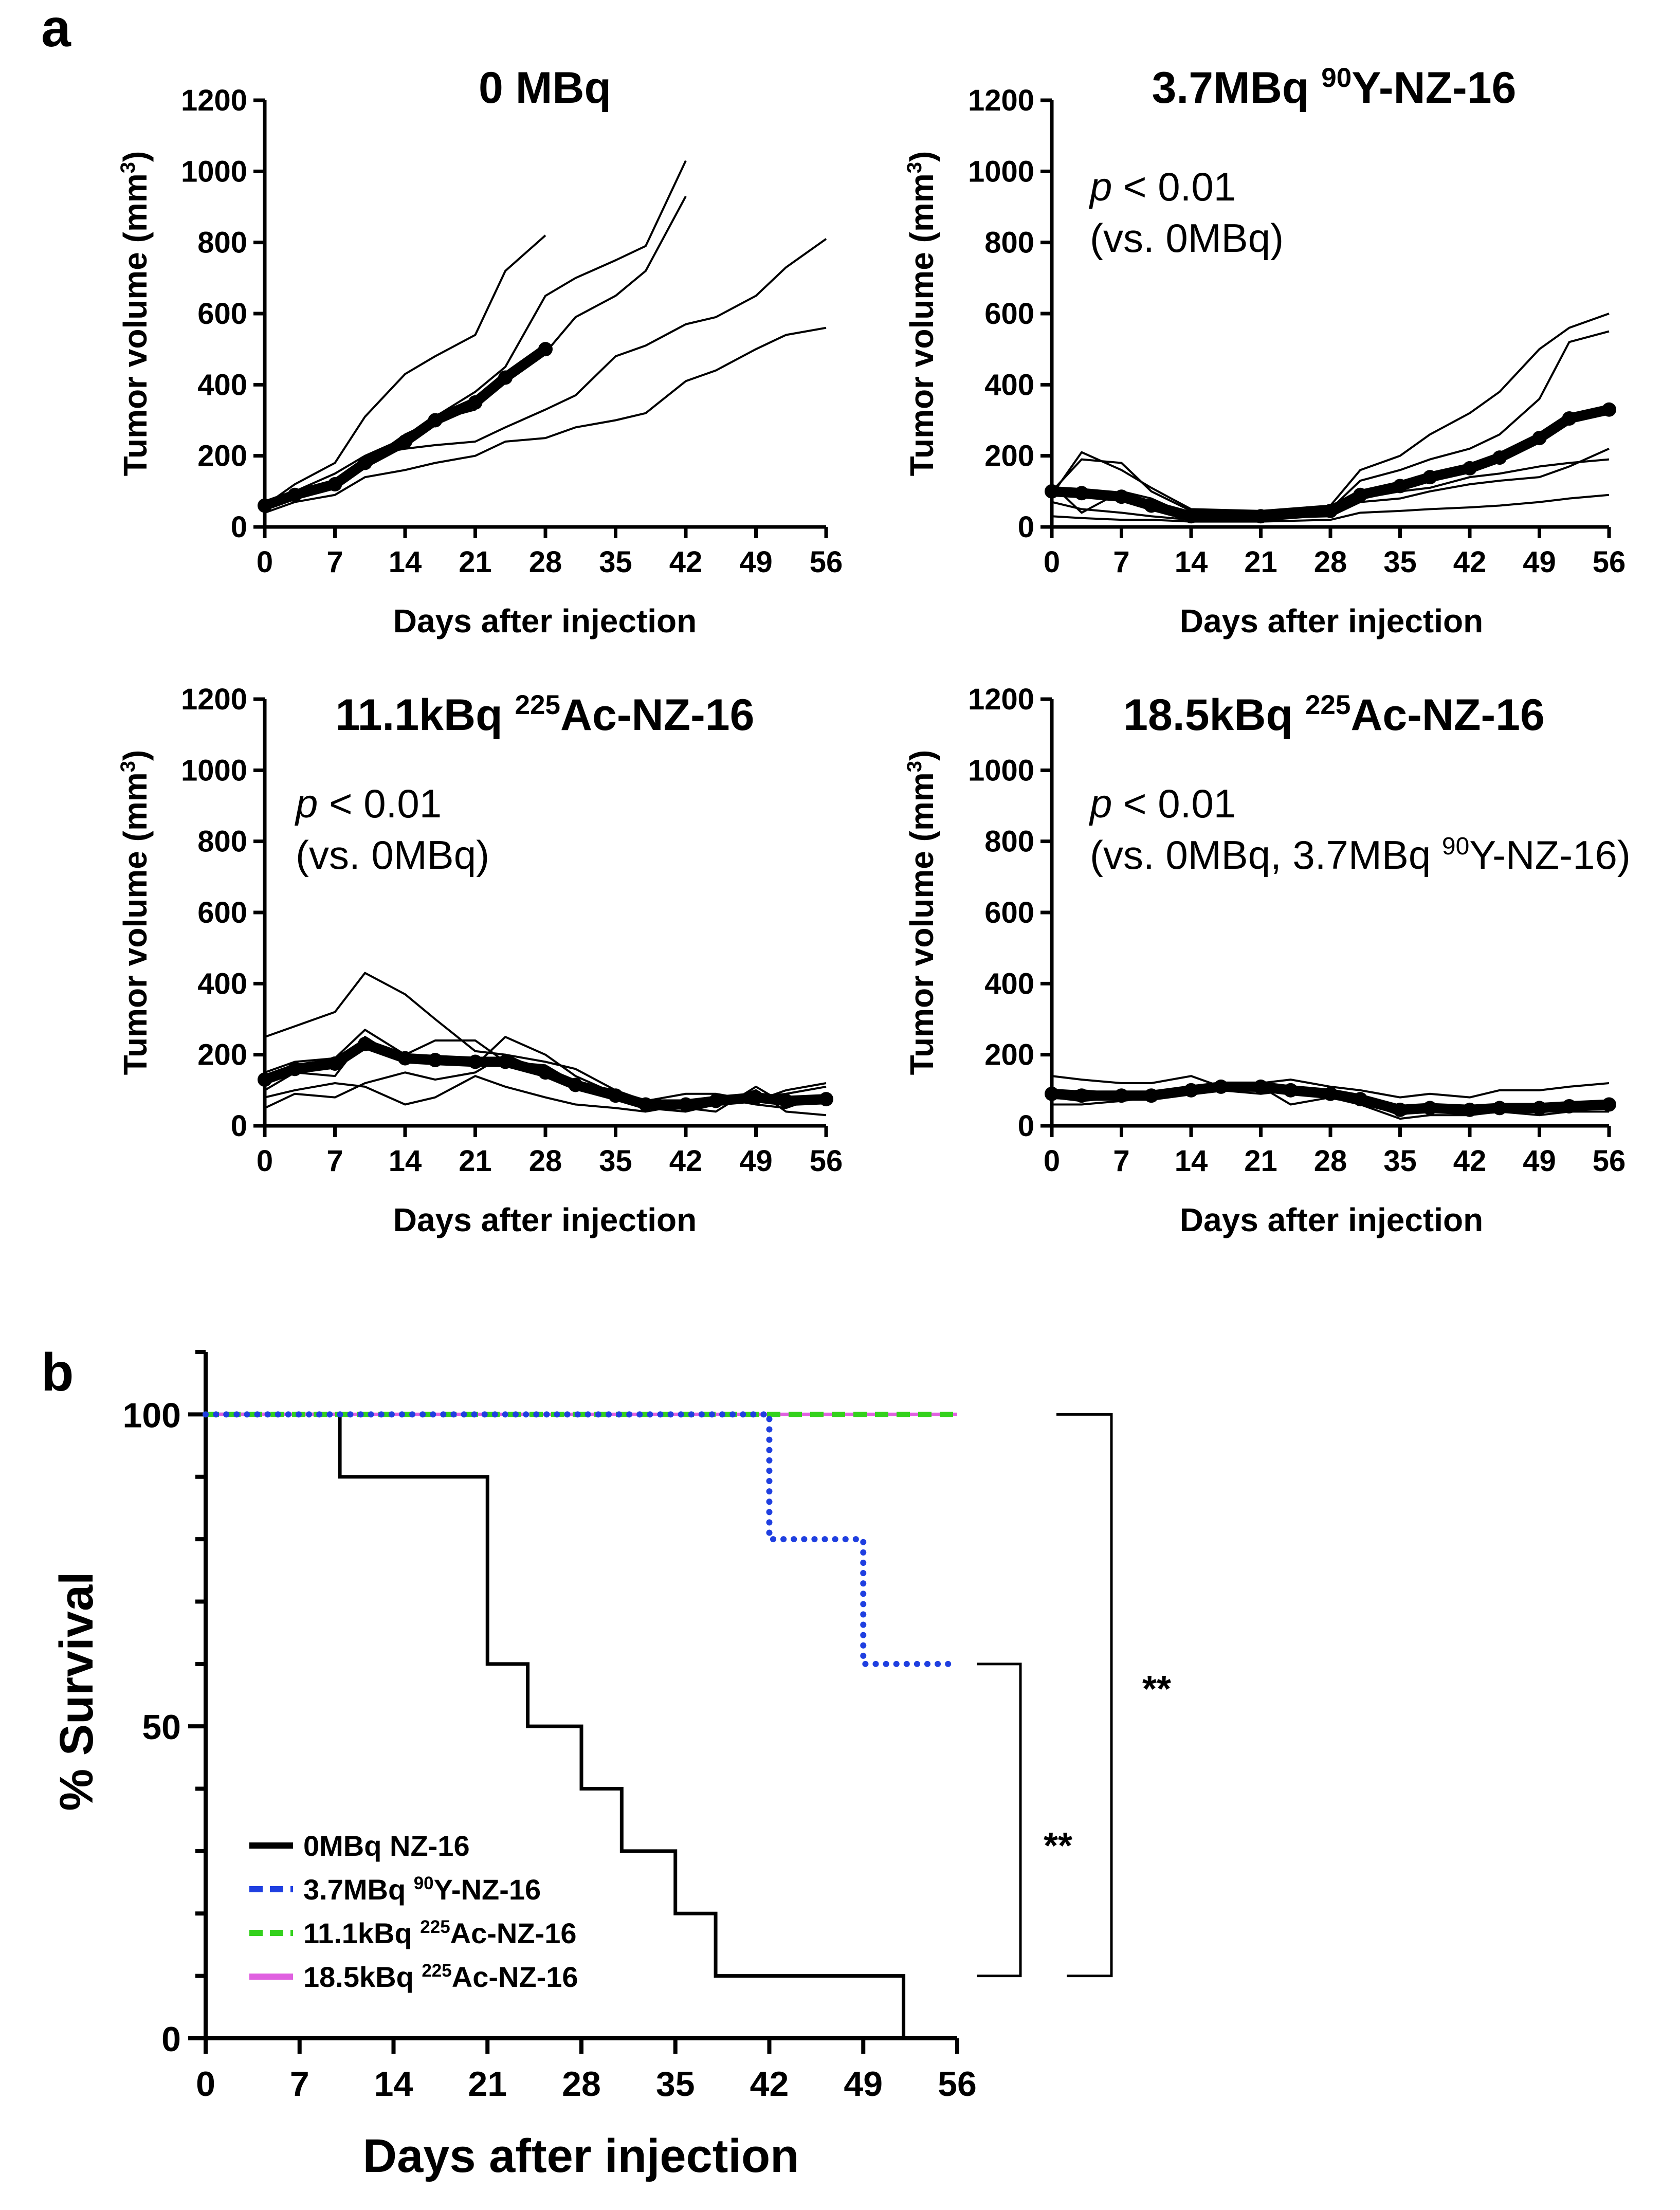  I want to click on text-span: 0MBq NZ-16, so click(387, 1846).